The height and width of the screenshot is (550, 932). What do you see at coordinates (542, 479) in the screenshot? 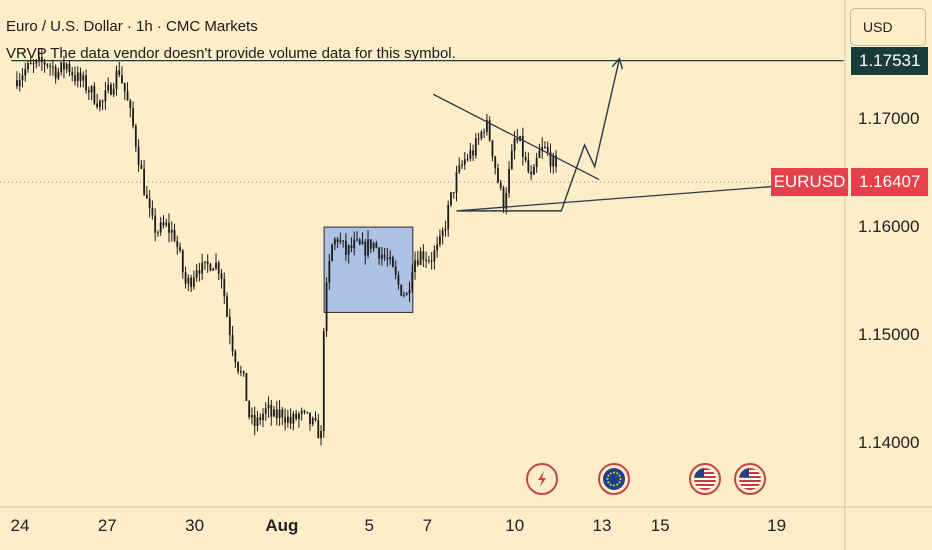
I see `lightning-icon` at bounding box center [542, 479].